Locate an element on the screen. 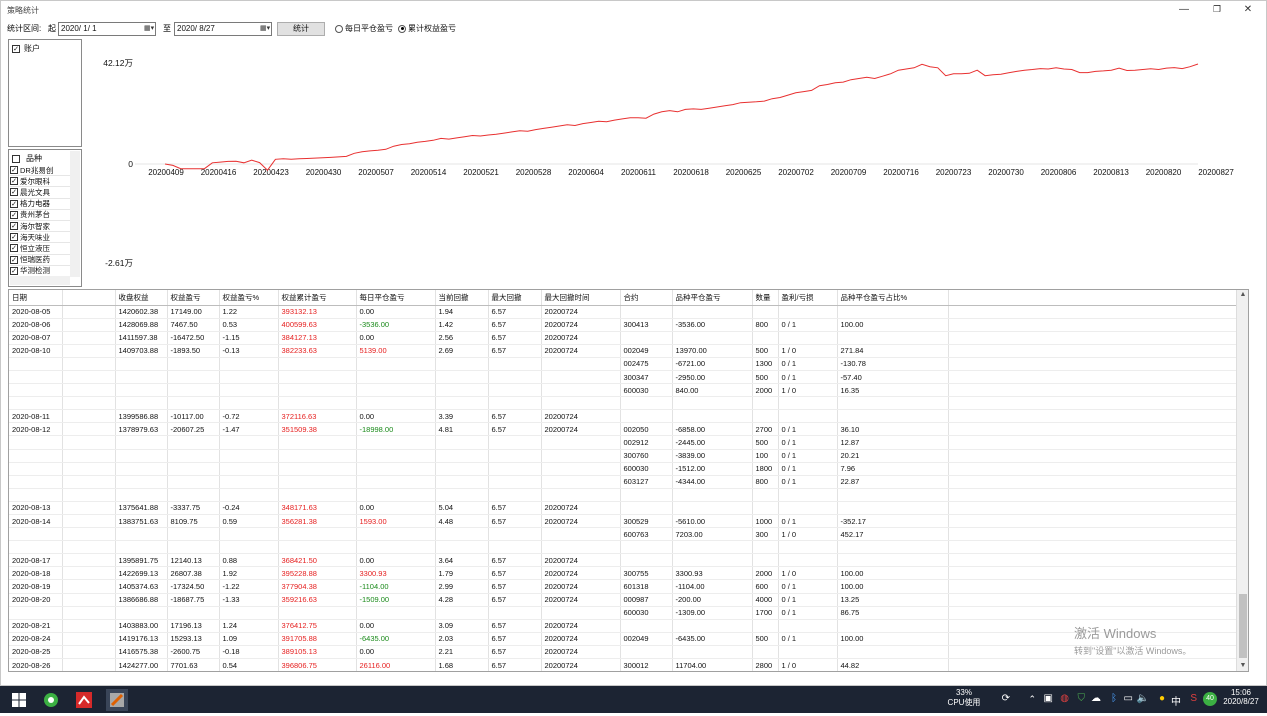  product-list-horizontal-scrollbar is located at coordinates (40, 280).